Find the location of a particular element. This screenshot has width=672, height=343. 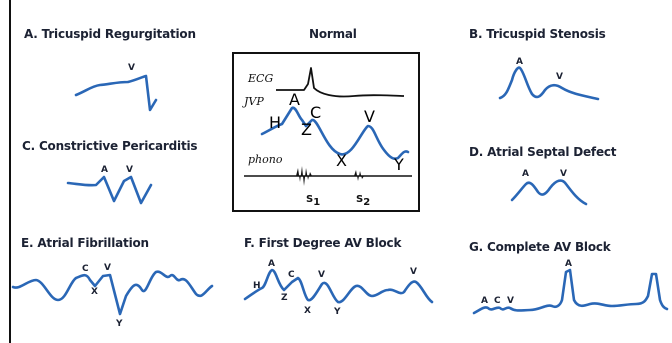

panel-e-label-c: C is located at coordinates (85, 269).